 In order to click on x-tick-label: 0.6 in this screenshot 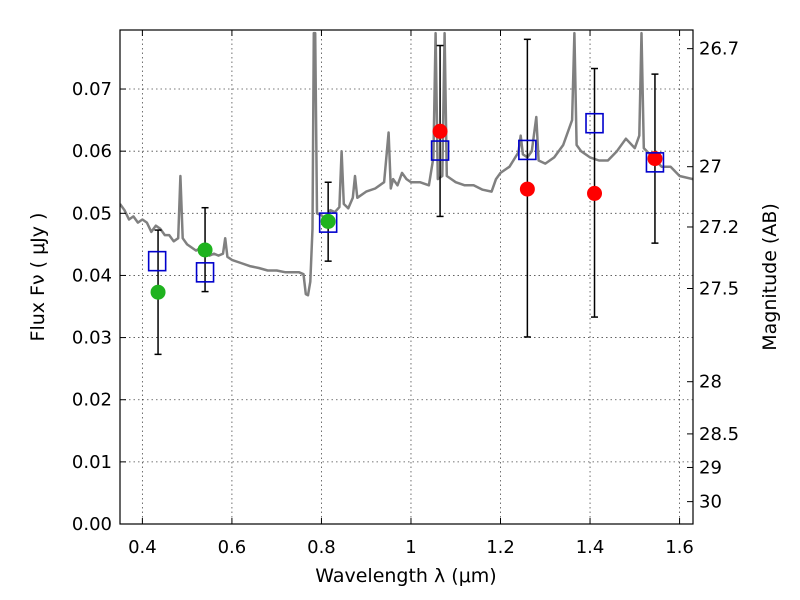, I will do `click(232, 547)`.